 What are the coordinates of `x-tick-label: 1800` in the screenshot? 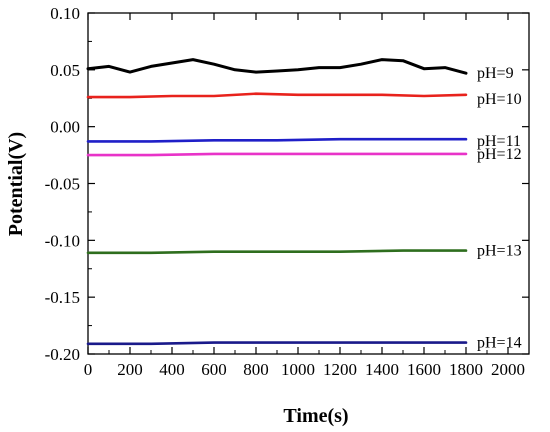 It's located at (466, 369).